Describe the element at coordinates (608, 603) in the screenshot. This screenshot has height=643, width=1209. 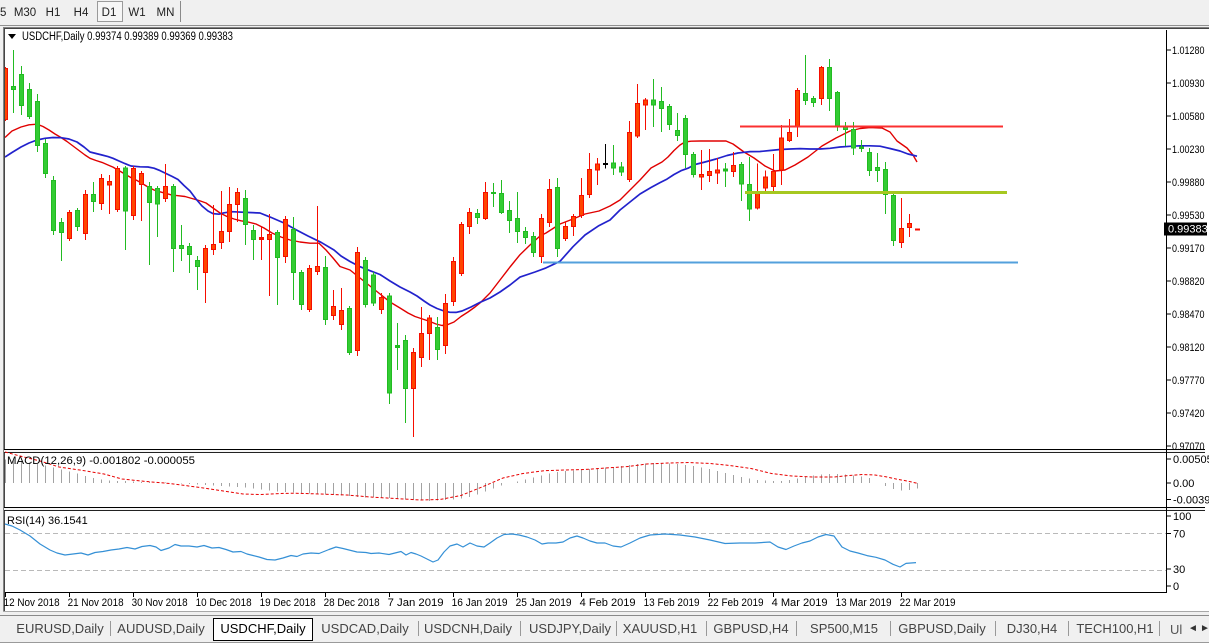
I see `svg-text: 4 Feb 2019` at that location.